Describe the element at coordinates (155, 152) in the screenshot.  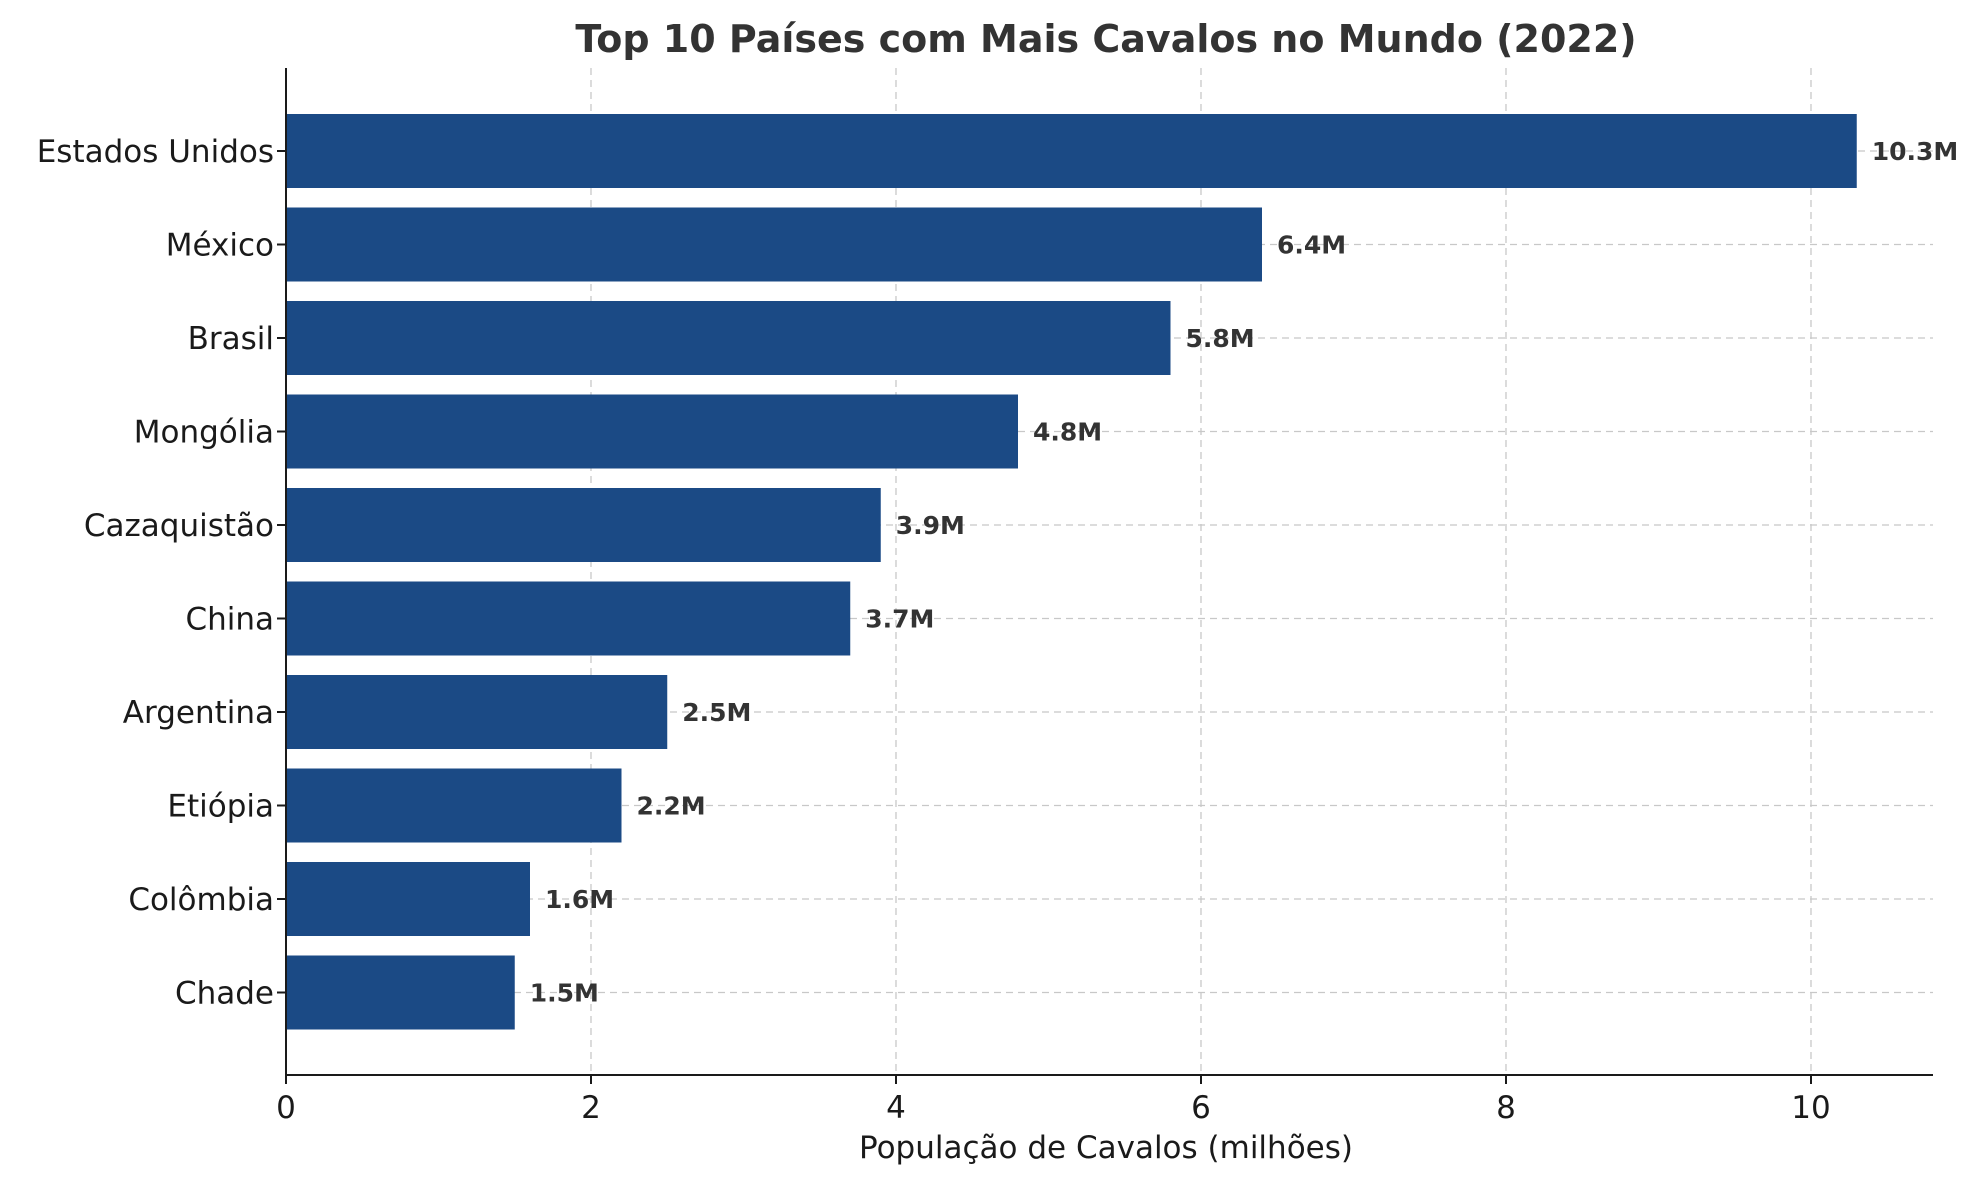
I see `category-label: Estados Unidos` at that location.